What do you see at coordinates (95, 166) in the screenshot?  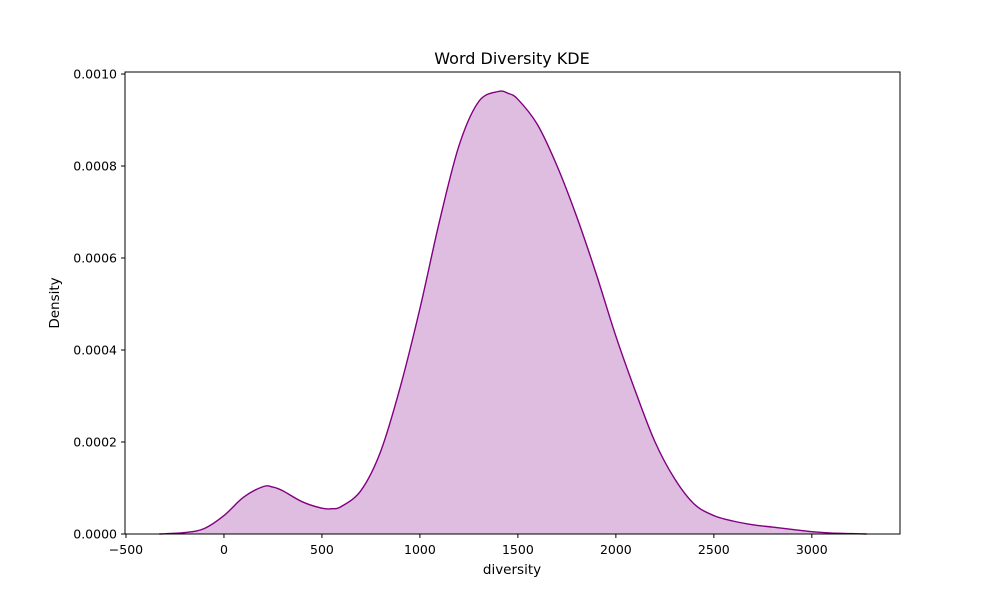 I see `y-tick-label: 0.0008` at bounding box center [95, 166].